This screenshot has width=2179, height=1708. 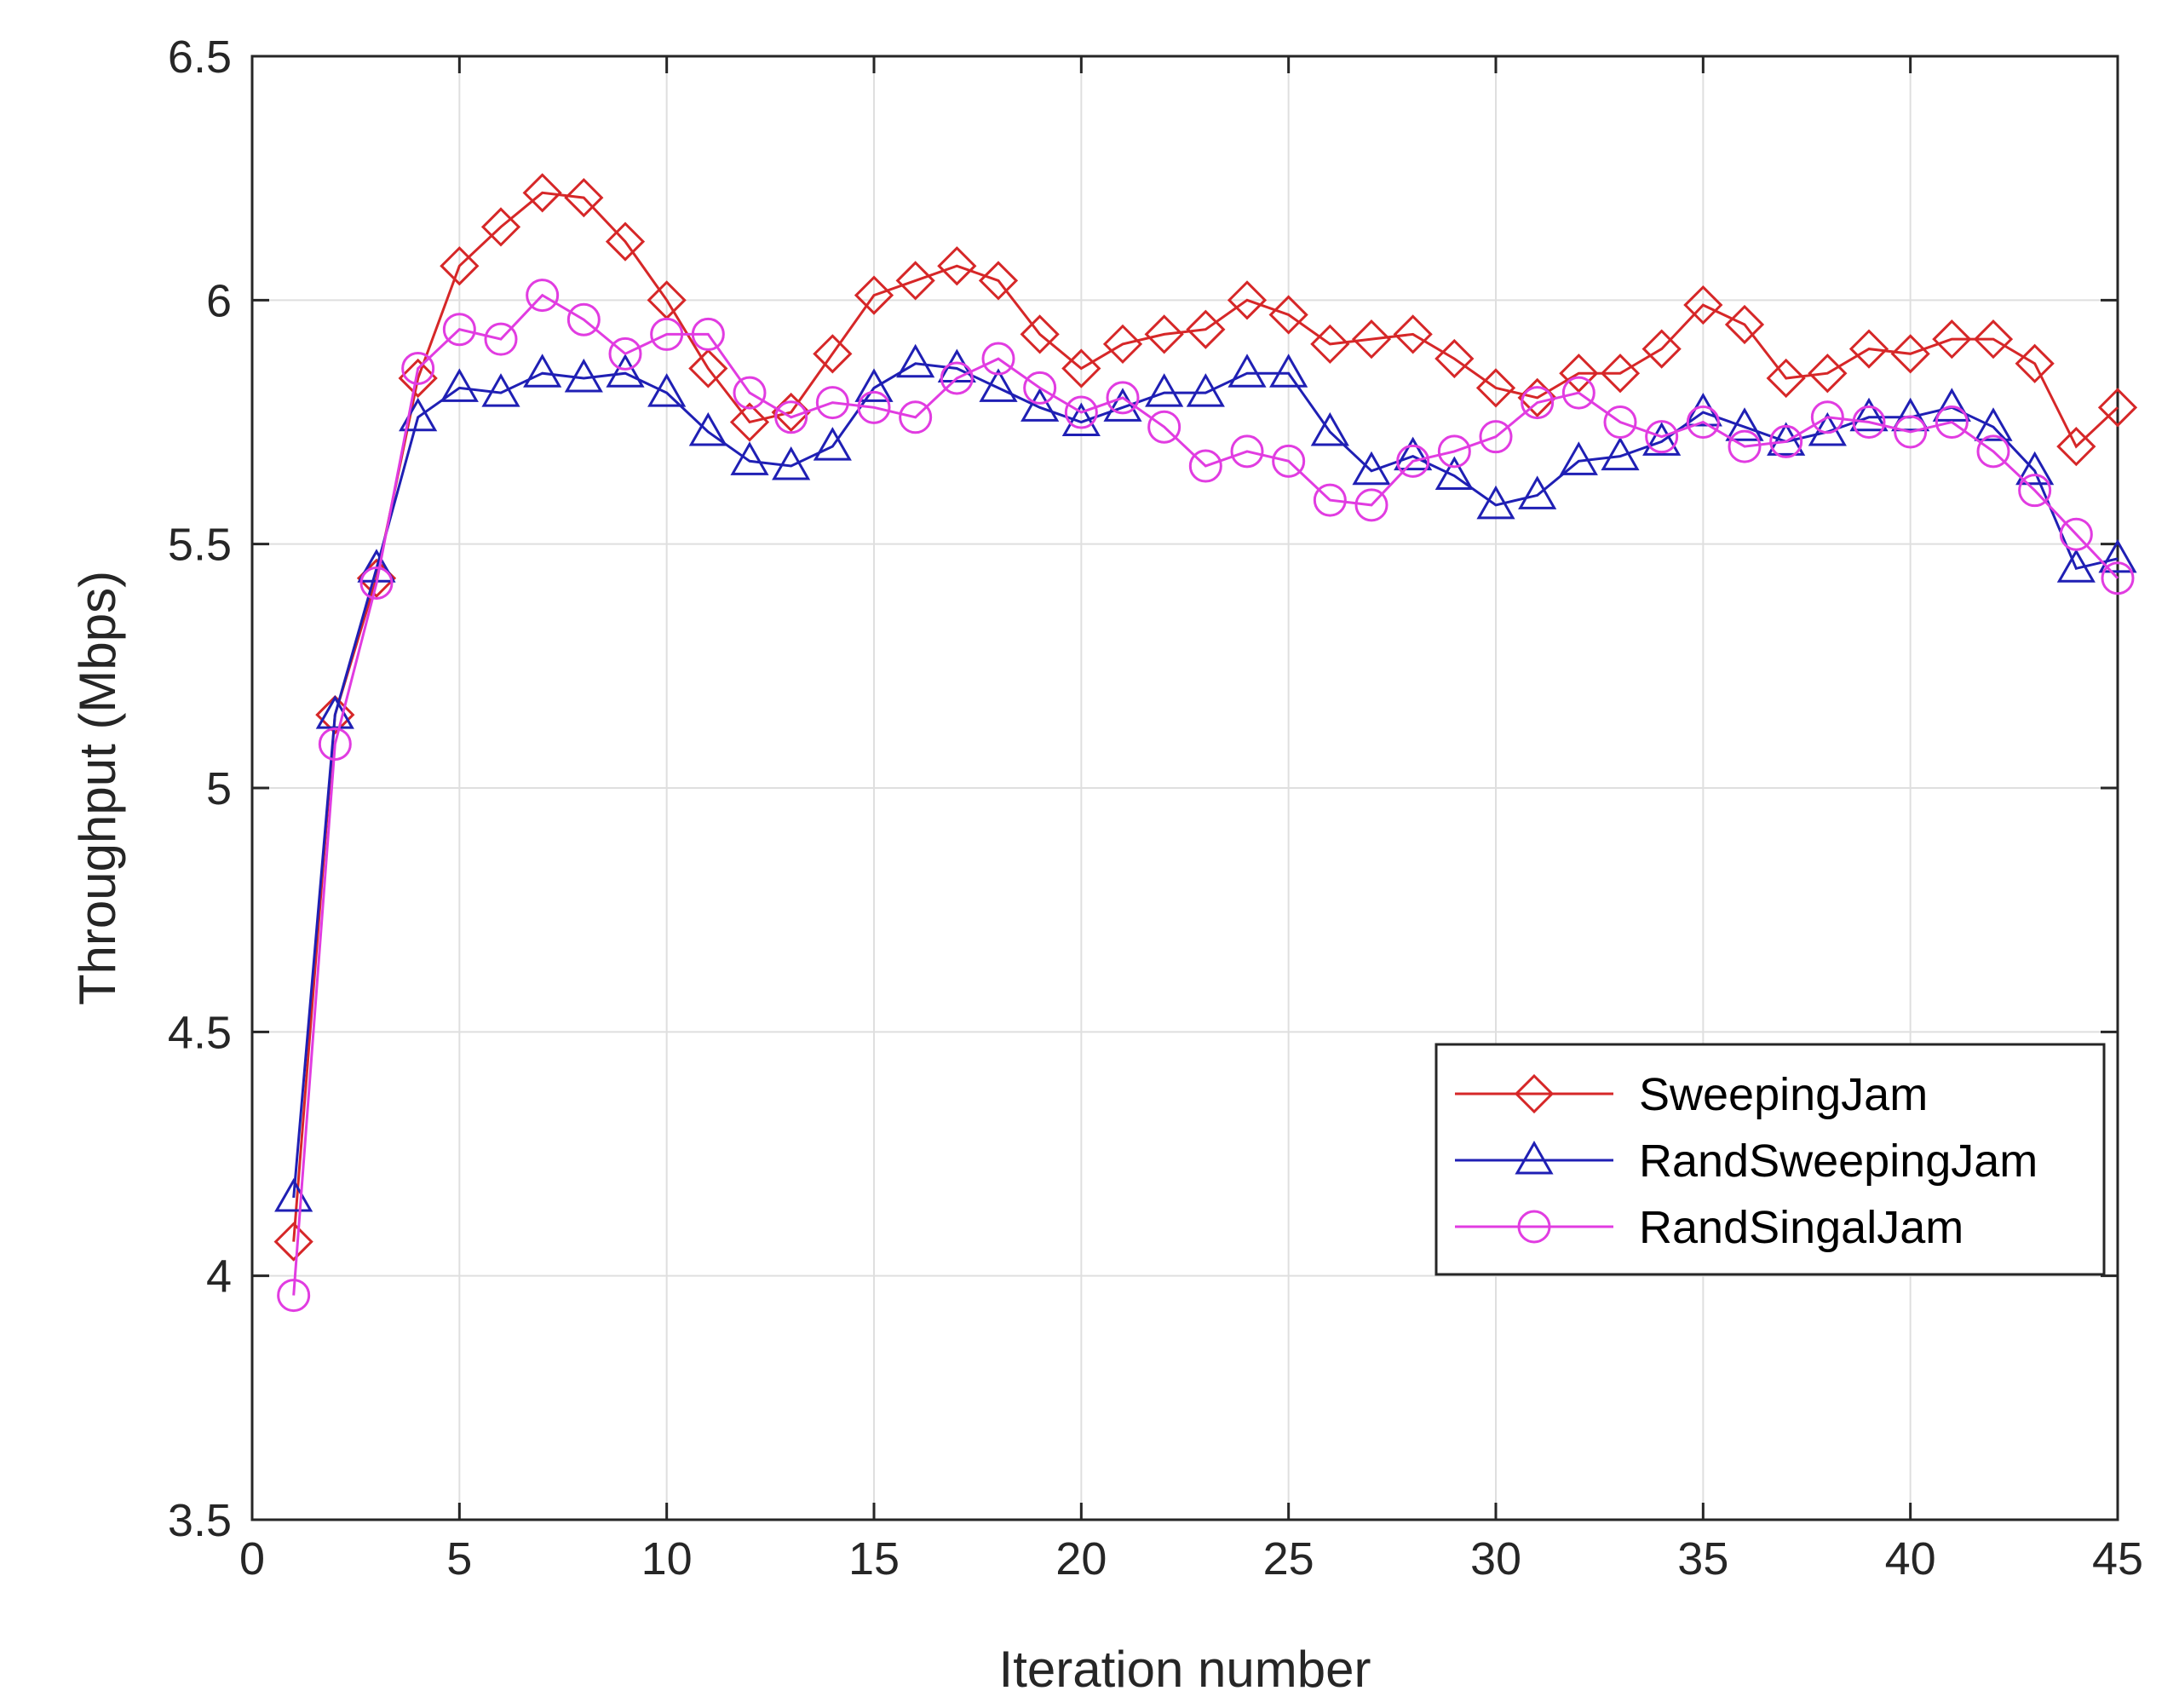 I want to click on y-axis-title: Throughput (Mbps), so click(x=97, y=788).